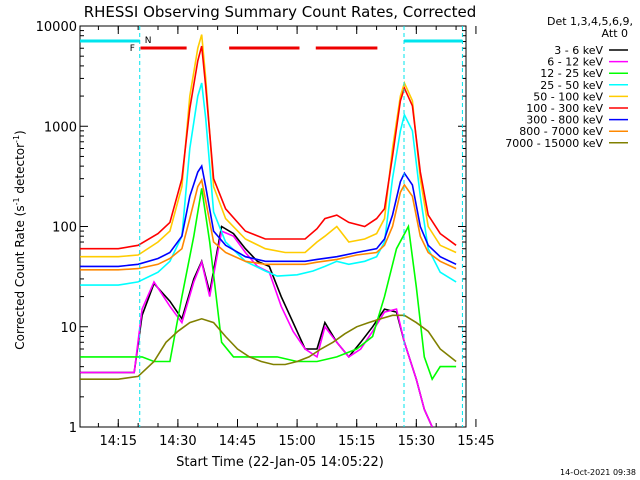  Describe the element at coordinates (598, 472) in the screenshot. I see `footer-date: 14-Oct-2021 09:38` at that location.